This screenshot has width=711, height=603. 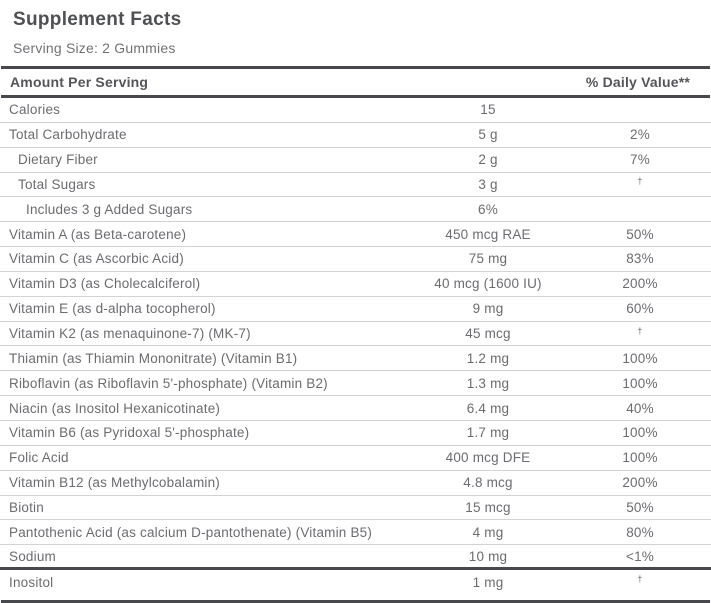 I want to click on nutrient-amount: 75 mg, so click(x=488, y=259).